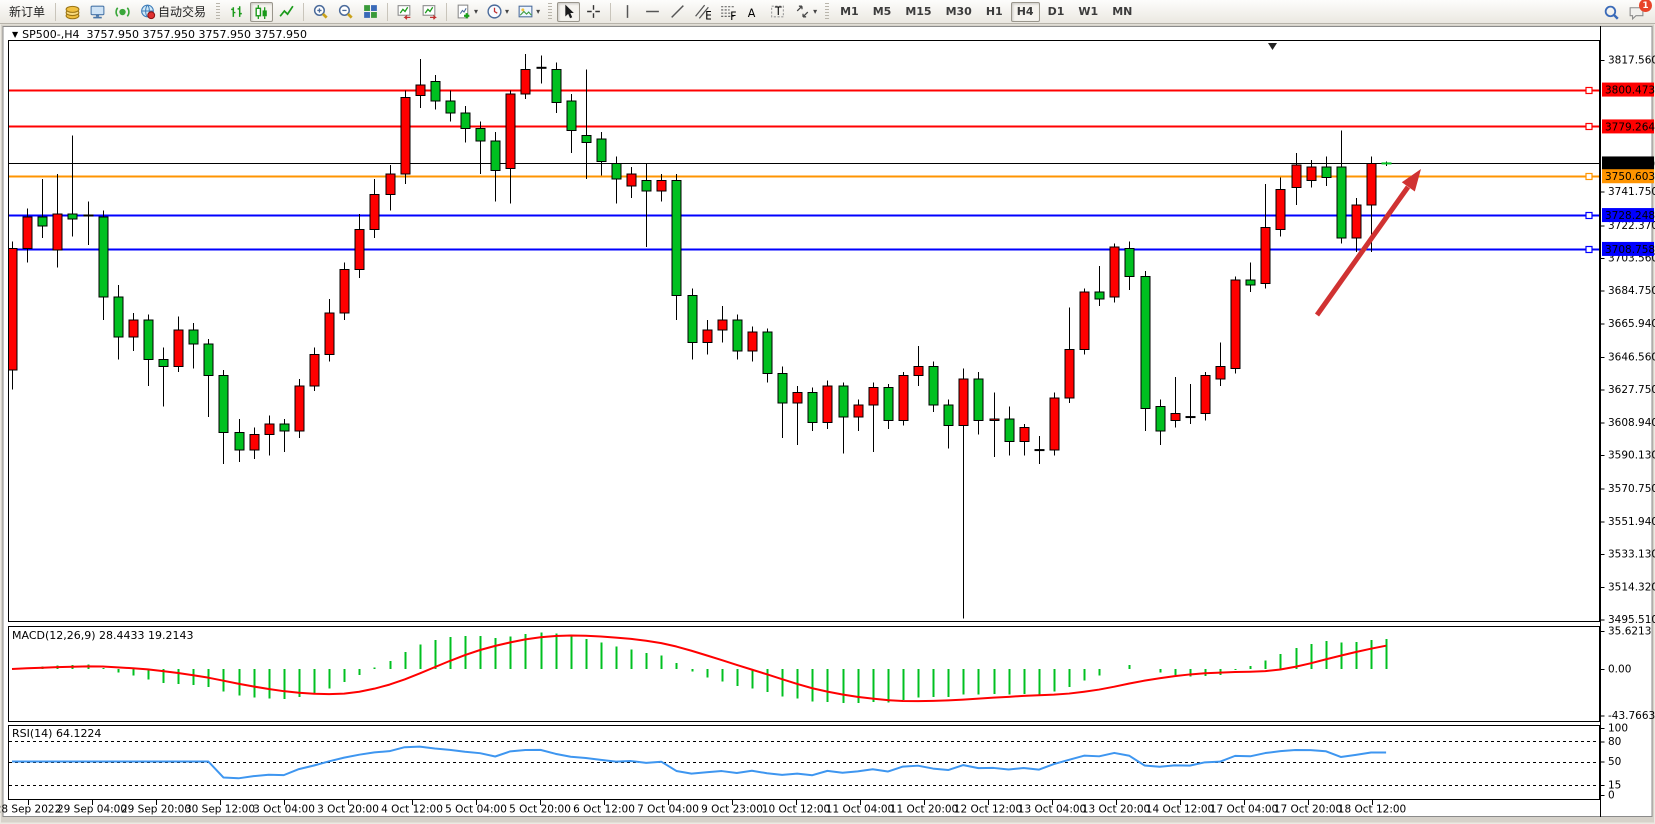 This screenshot has height=824, width=1655. What do you see at coordinates (1088, 11) in the screenshot?
I see `timeframe-button-w1: W1` at bounding box center [1088, 11].